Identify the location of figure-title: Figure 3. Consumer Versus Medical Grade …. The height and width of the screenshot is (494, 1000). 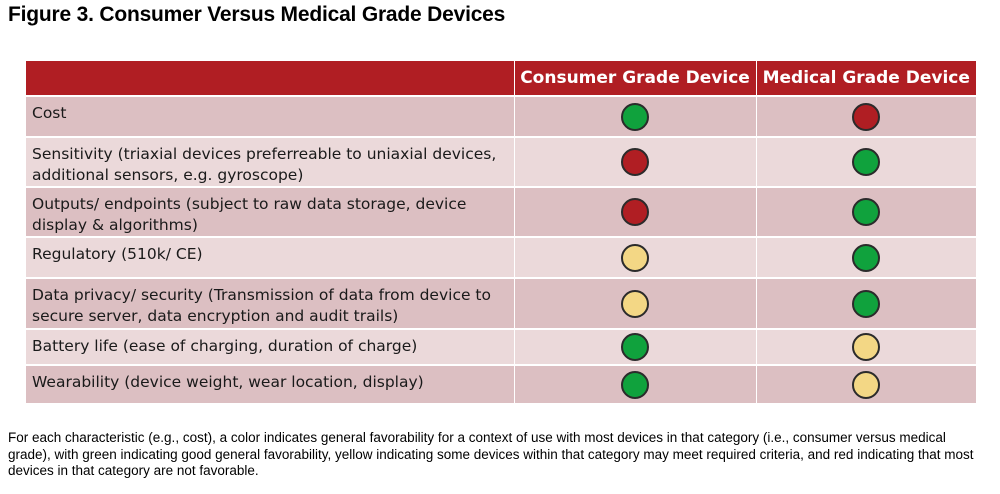
(257, 14).